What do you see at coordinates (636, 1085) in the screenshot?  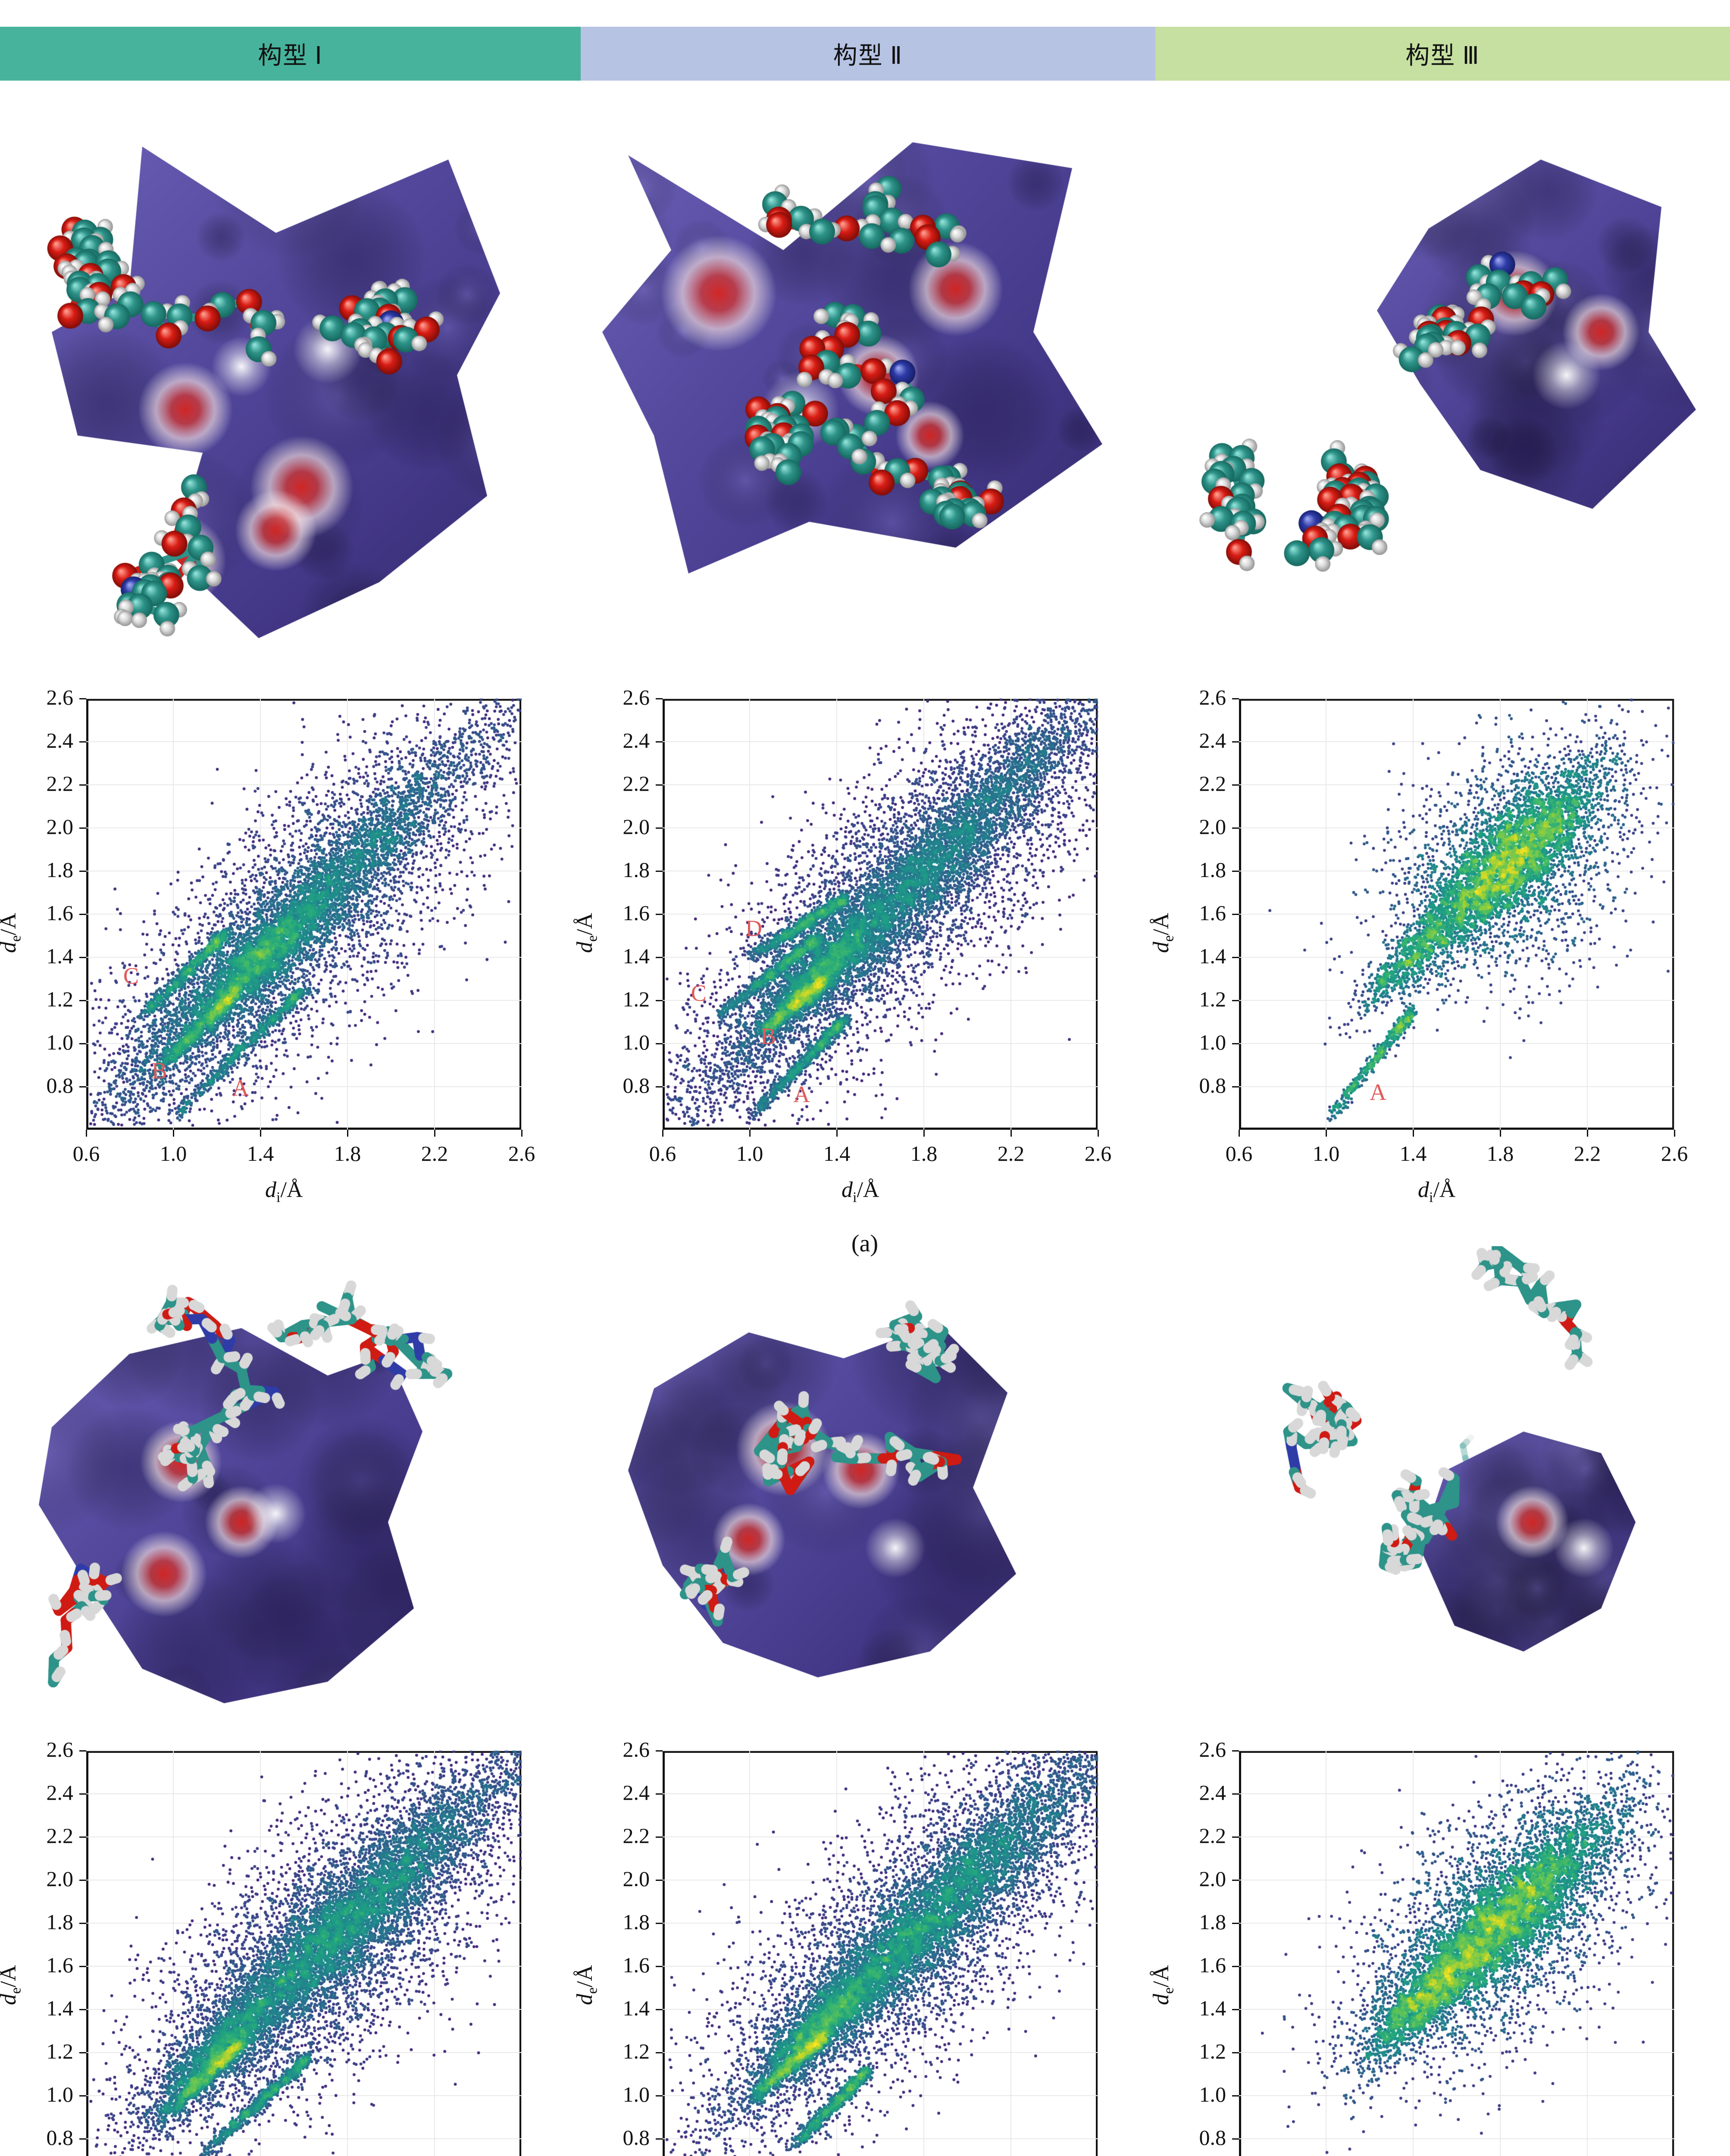 I see `y-axis-tick-label: 0.8` at bounding box center [636, 1085].